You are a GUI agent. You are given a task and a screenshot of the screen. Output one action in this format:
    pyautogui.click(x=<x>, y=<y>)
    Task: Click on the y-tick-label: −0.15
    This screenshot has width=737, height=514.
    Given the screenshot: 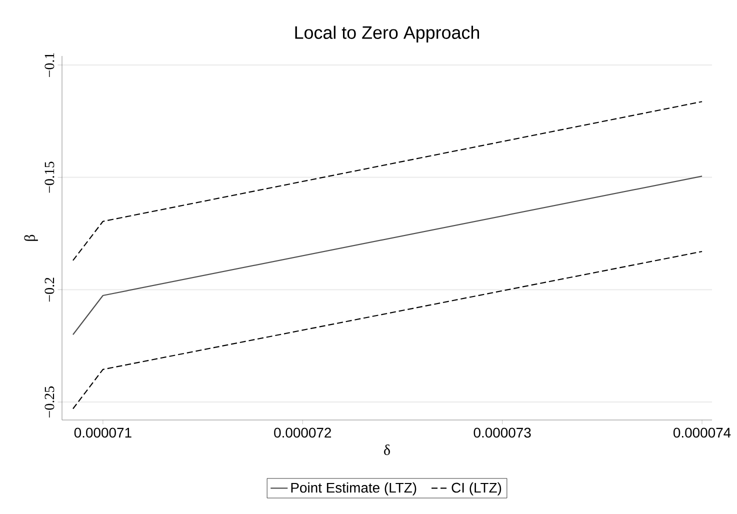 What is the action you would take?
    pyautogui.click(x=49, y=177)
    